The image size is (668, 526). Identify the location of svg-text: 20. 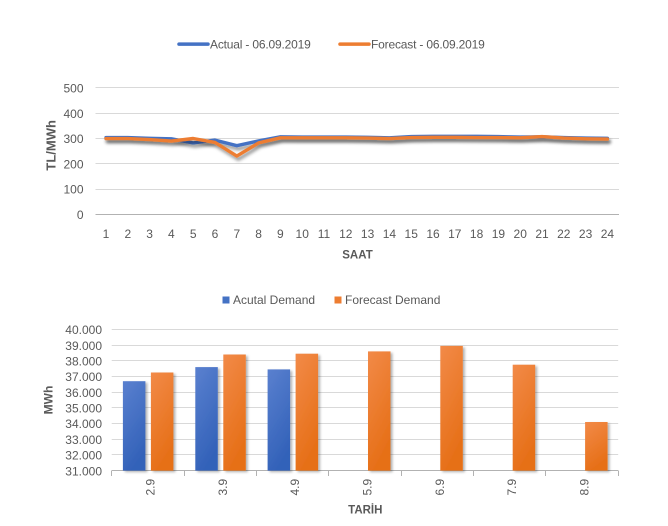
(521, 234).